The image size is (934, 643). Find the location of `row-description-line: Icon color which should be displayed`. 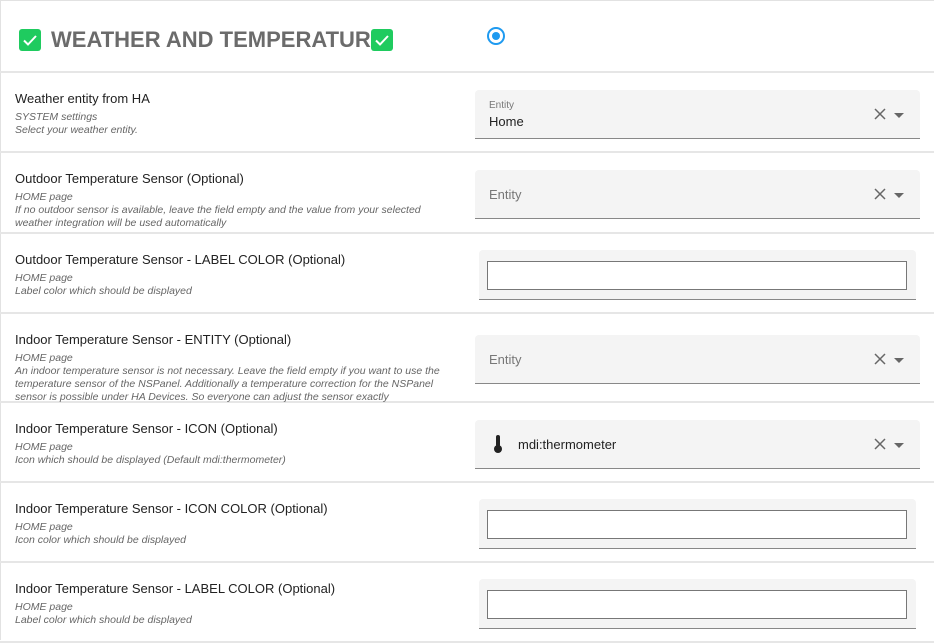

row-description-line: Icon color which should be displayed is located at coordinates (101, 540).